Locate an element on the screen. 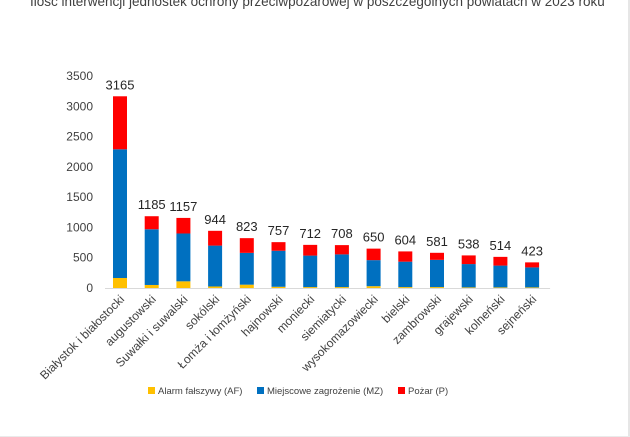 Image resolution: width=630 pixels, height=437 pixels. total-data-label: 757 is located at coordinates (279, 230).